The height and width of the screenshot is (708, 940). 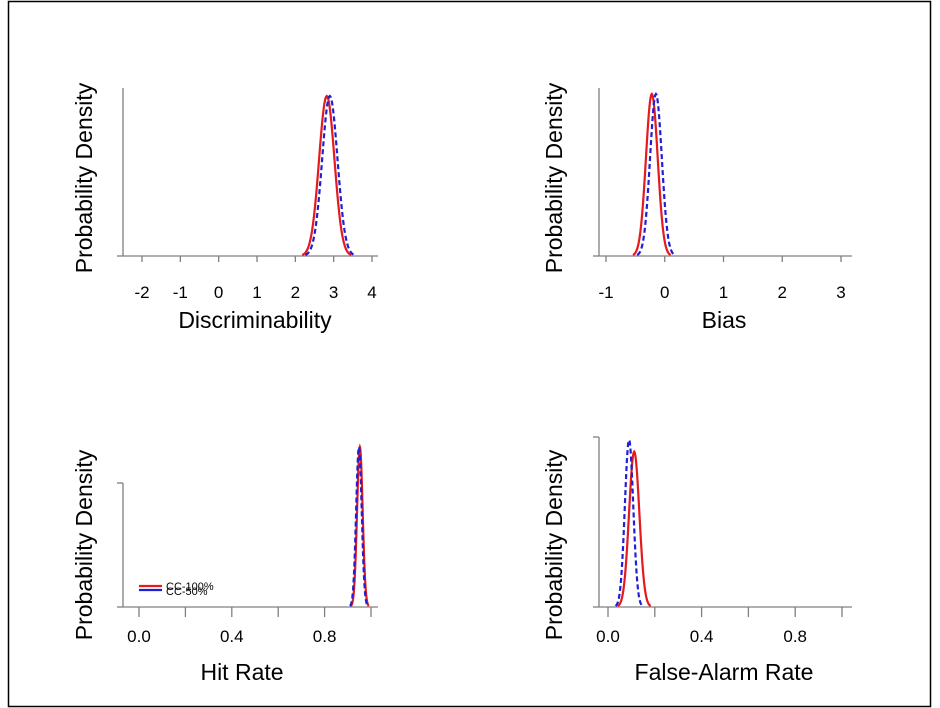 What do you see at coordinates (722, 279) in the screenshot?
I see `panel-bias-x-ticks: -1 0 1 2 3` at bounding box center [722, 279].